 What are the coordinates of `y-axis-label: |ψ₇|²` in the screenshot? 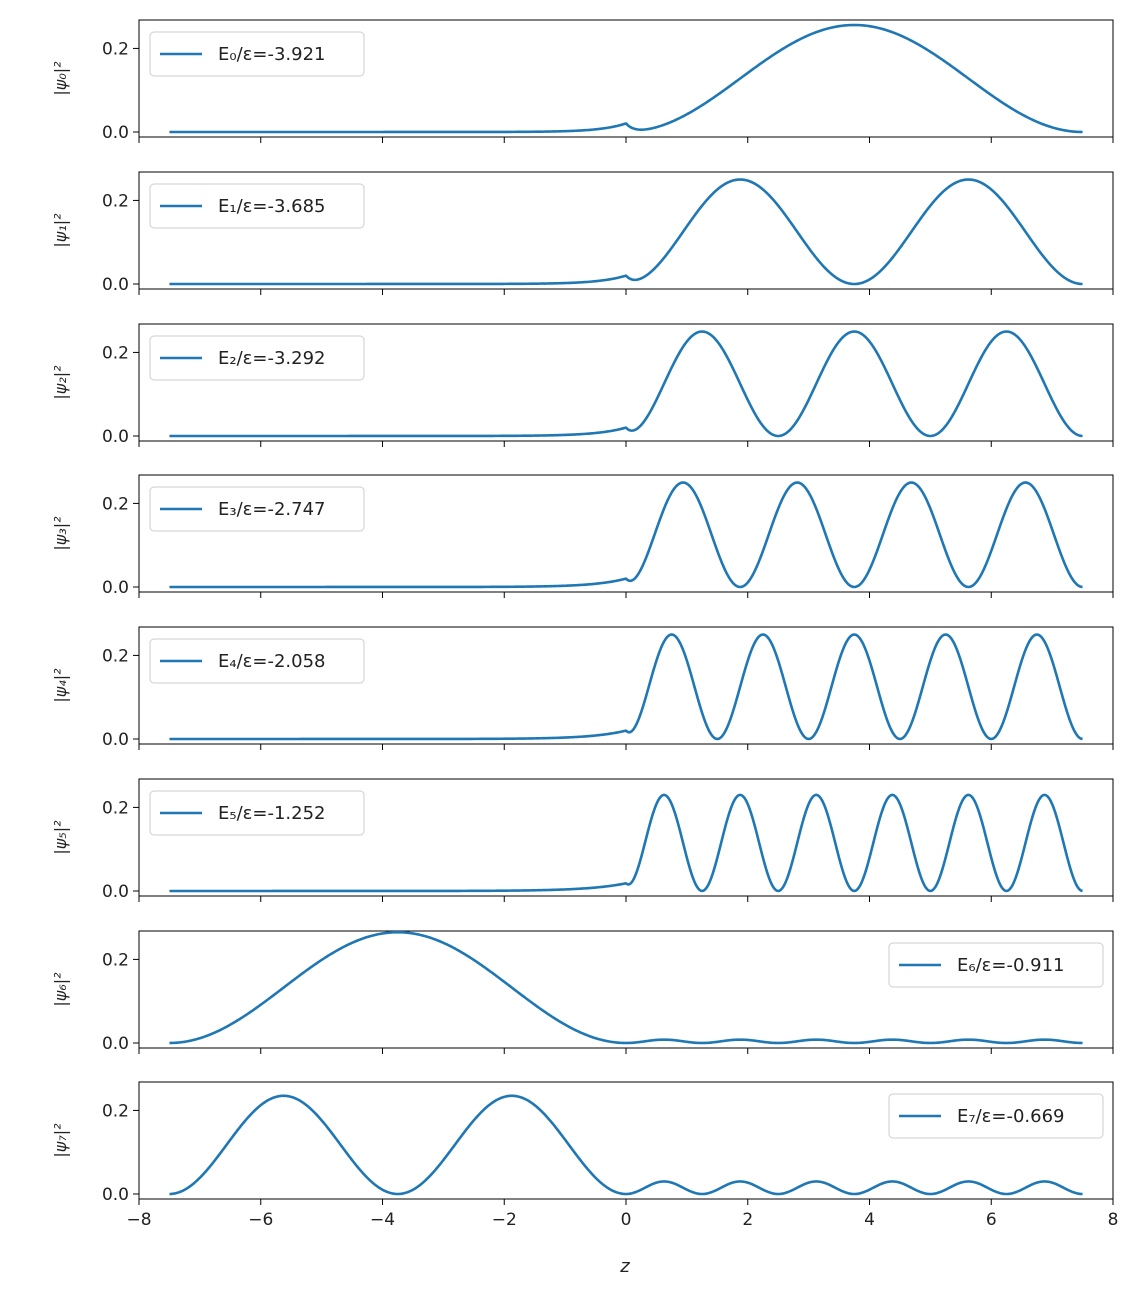 It's located at (60, 1140).